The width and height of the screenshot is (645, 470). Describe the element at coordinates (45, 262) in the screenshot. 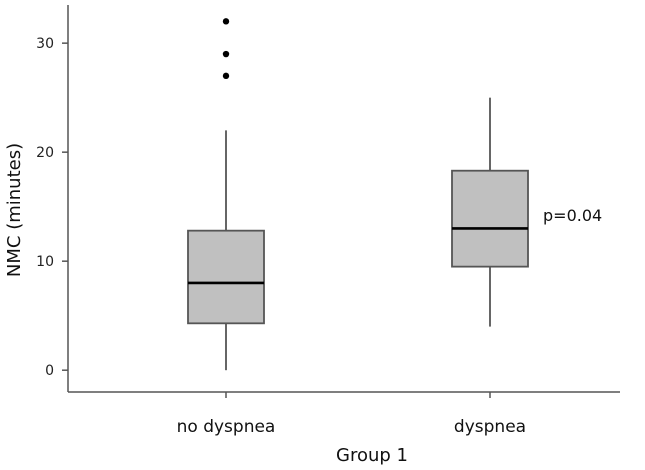

I see `y-tick-label: 10` at that location.